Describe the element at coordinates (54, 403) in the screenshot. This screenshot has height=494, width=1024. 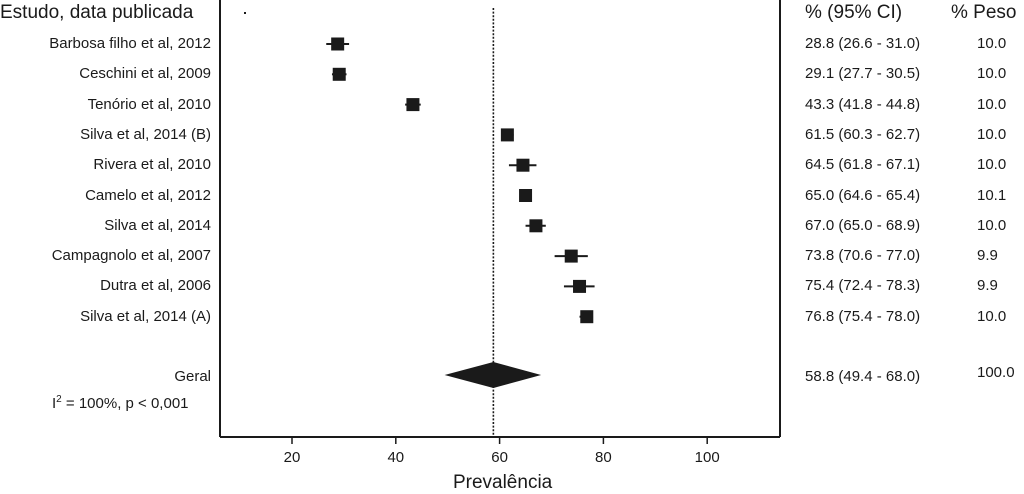
I see `heterogeneity-symbol: I` at that location.